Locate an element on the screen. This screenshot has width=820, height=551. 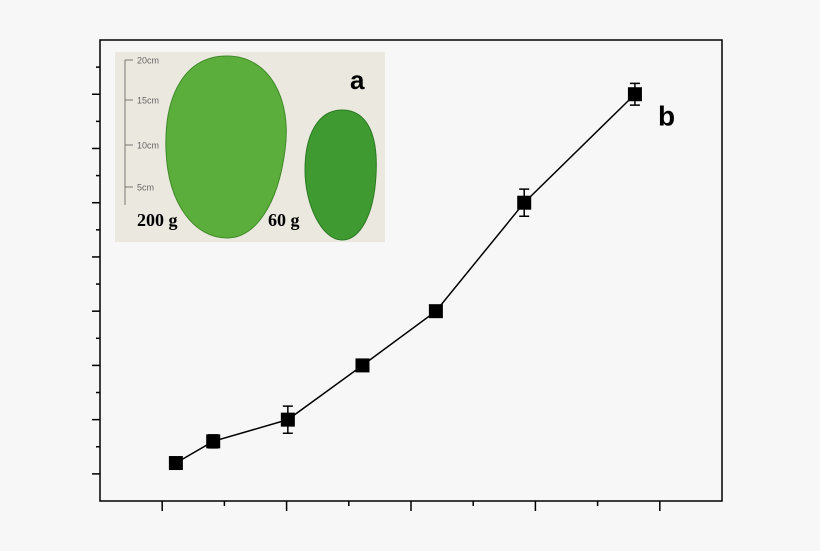
ruler-label: 10cm is located at coordinates (148, 145).